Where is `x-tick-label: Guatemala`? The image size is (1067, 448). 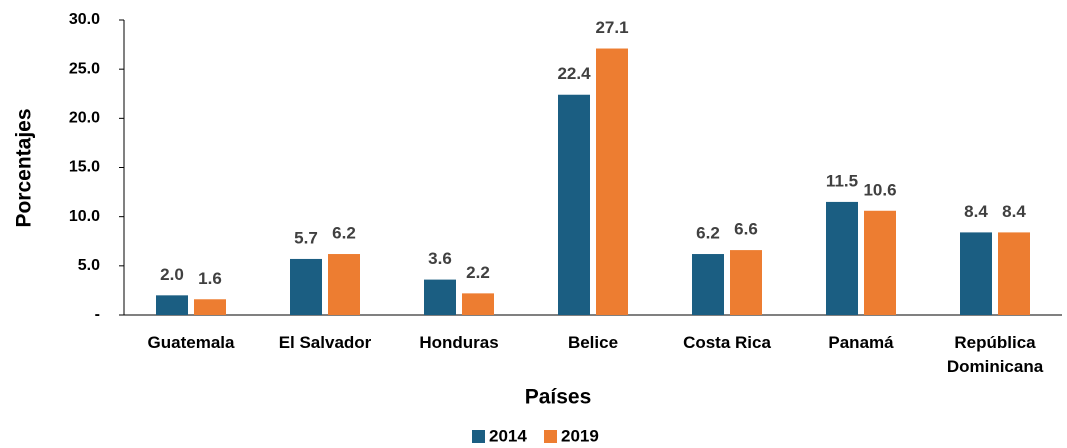 x-tick-label: Guatemala is located at coordinates (191, 342).